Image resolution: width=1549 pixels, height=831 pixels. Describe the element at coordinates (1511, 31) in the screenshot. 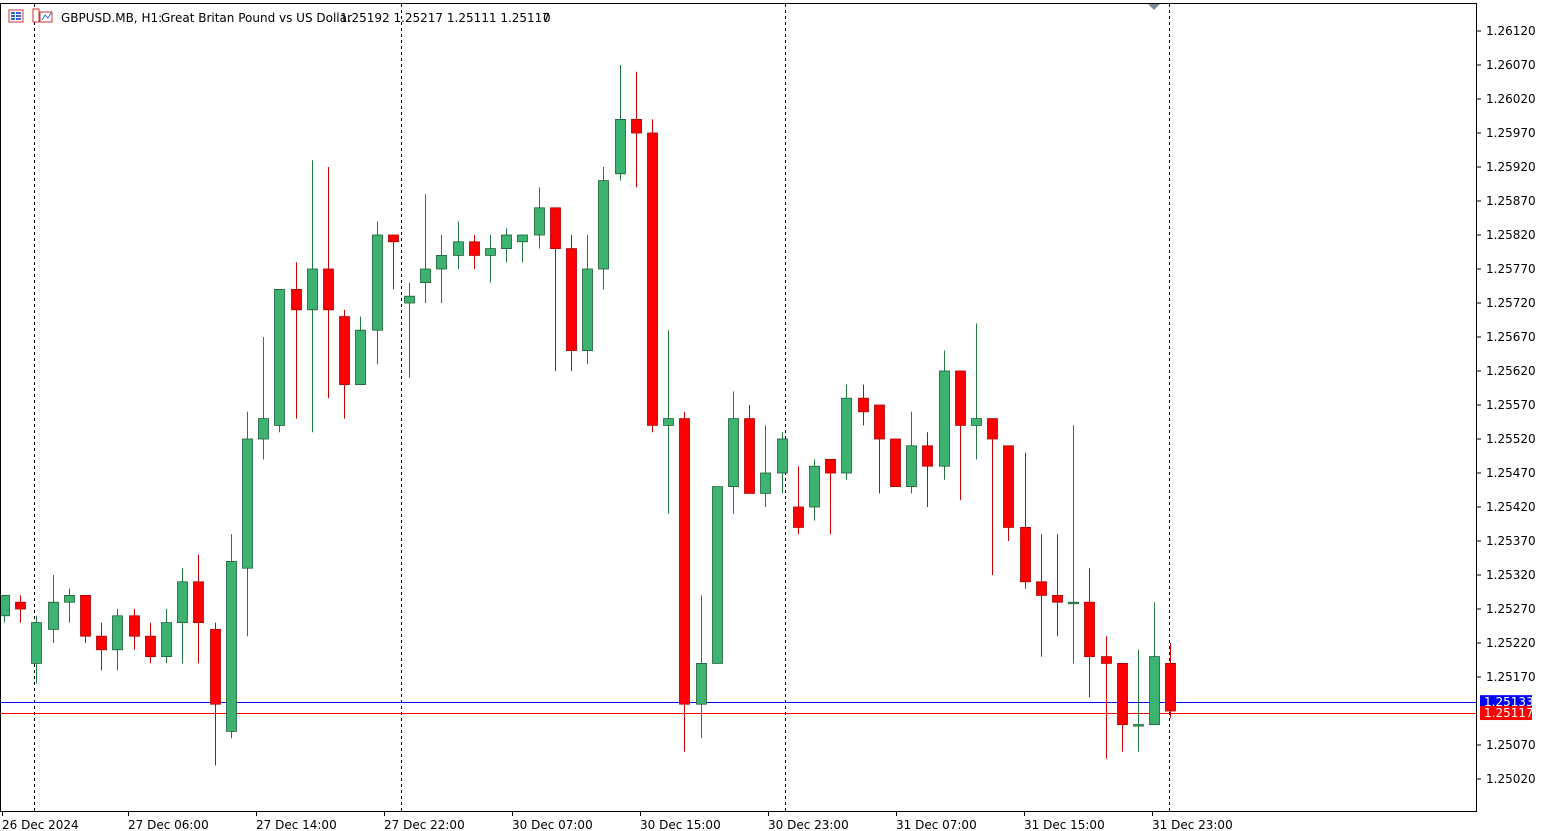

I see `price-tick-label: 1.26120` at that location.